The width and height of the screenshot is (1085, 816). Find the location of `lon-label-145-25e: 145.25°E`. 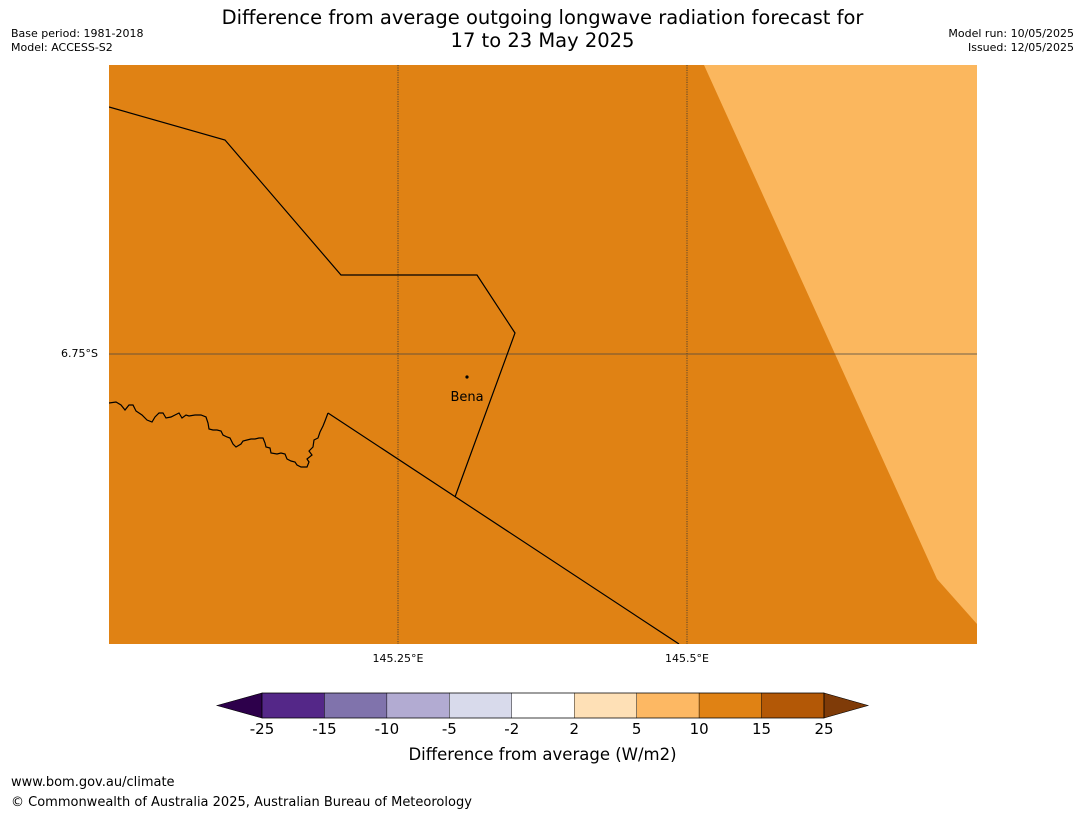

lon-label-145-25e: 145.25°E is located at coordinates (398, 658).